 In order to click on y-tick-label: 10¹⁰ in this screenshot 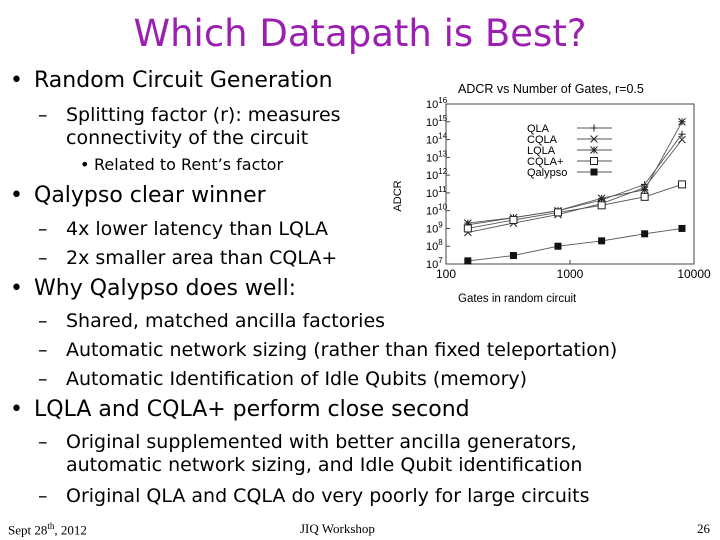, I will do `click(437, 210)`.